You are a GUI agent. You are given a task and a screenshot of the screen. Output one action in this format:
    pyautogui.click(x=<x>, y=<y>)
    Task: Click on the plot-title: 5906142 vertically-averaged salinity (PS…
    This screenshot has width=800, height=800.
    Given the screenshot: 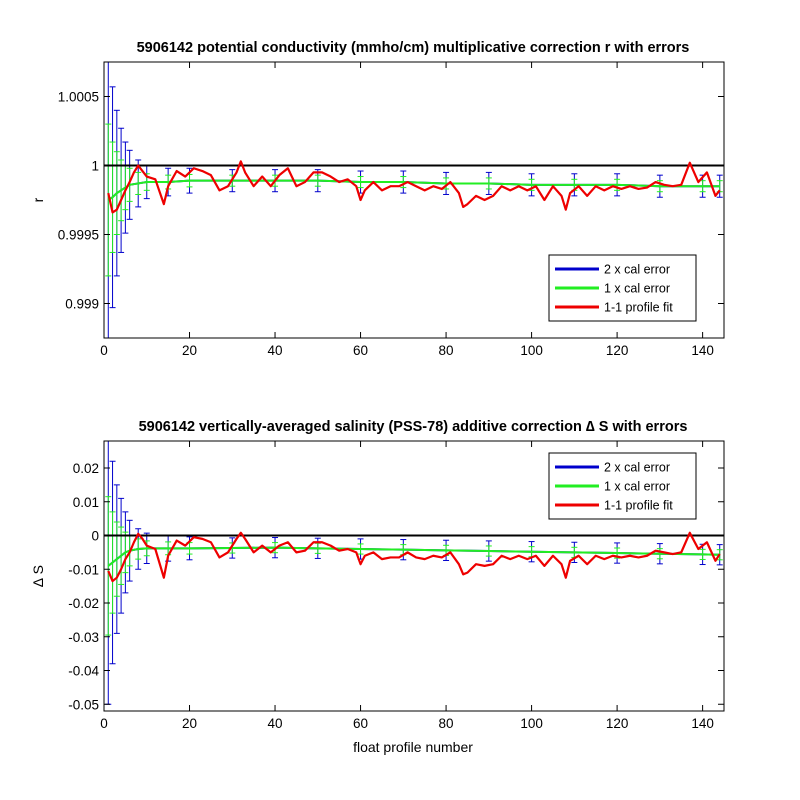 What is the action you would take?
    pyautogui.click(x=413, y=427)
    